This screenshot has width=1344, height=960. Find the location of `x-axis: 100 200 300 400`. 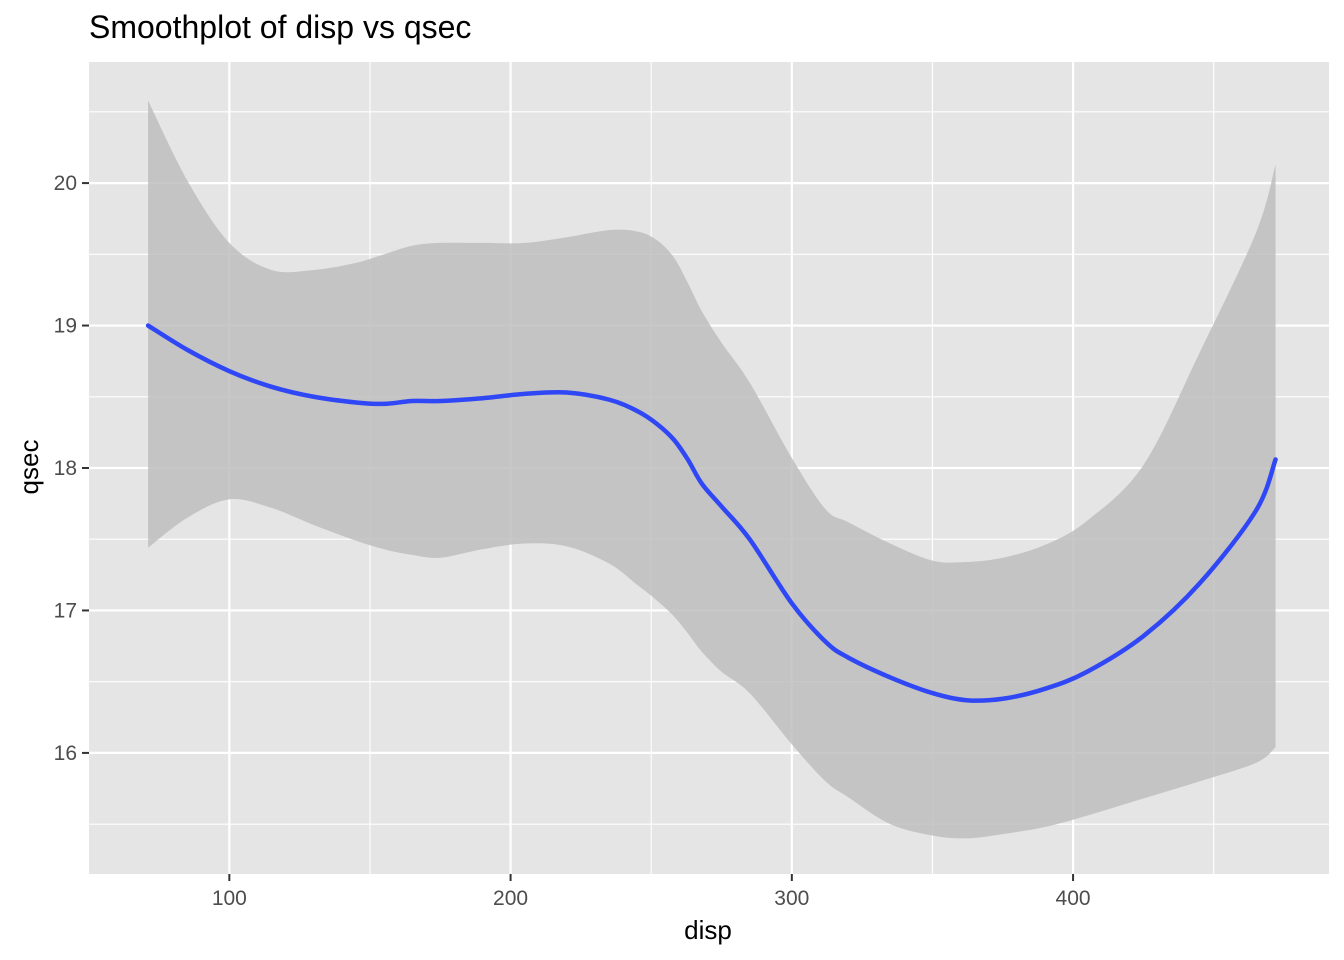

x-axis: 100 200 300 400 is located at coordinates (651, 892).